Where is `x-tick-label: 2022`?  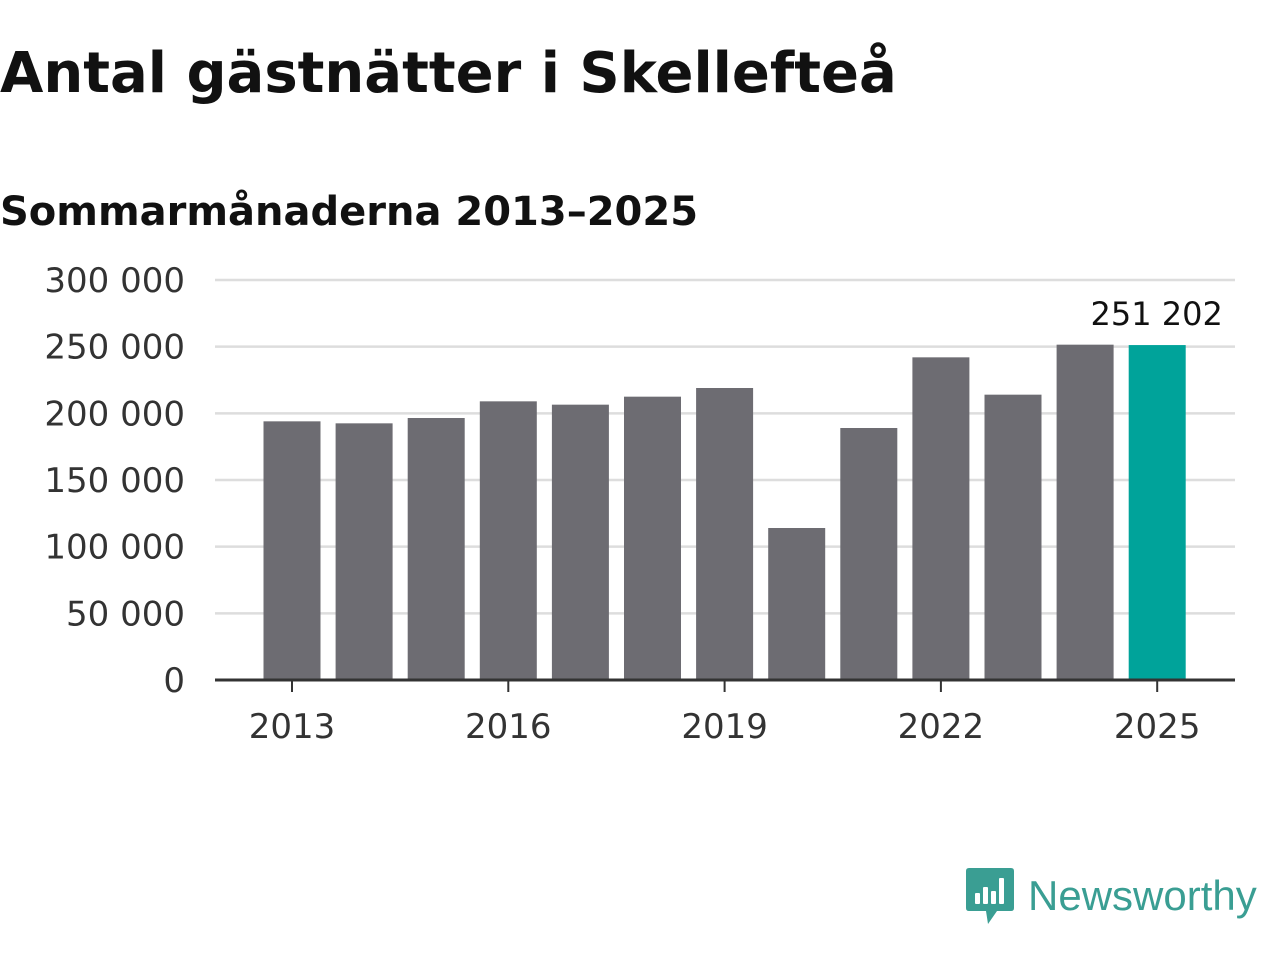
x-tick-label: 2022 is located at coordinates (941, 727).